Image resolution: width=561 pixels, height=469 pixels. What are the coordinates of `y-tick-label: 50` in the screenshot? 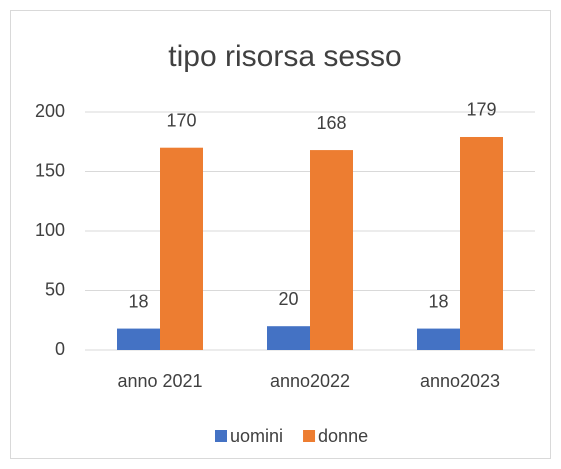 It's located at (55, 289).